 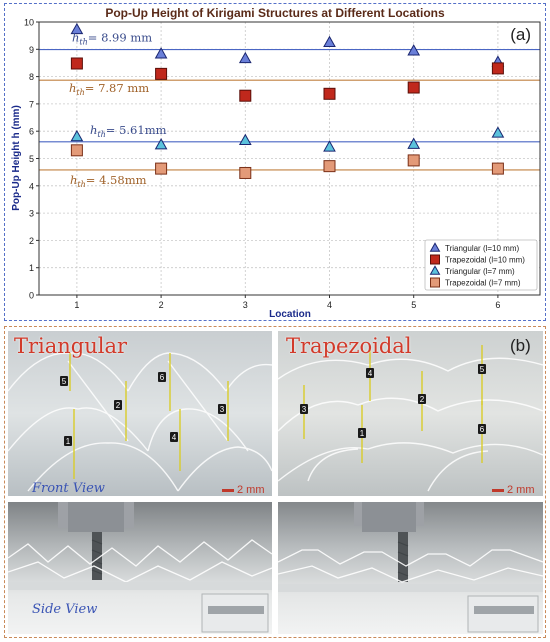 I want to click on y-tick-label: 10, so click(x=29, y=23).